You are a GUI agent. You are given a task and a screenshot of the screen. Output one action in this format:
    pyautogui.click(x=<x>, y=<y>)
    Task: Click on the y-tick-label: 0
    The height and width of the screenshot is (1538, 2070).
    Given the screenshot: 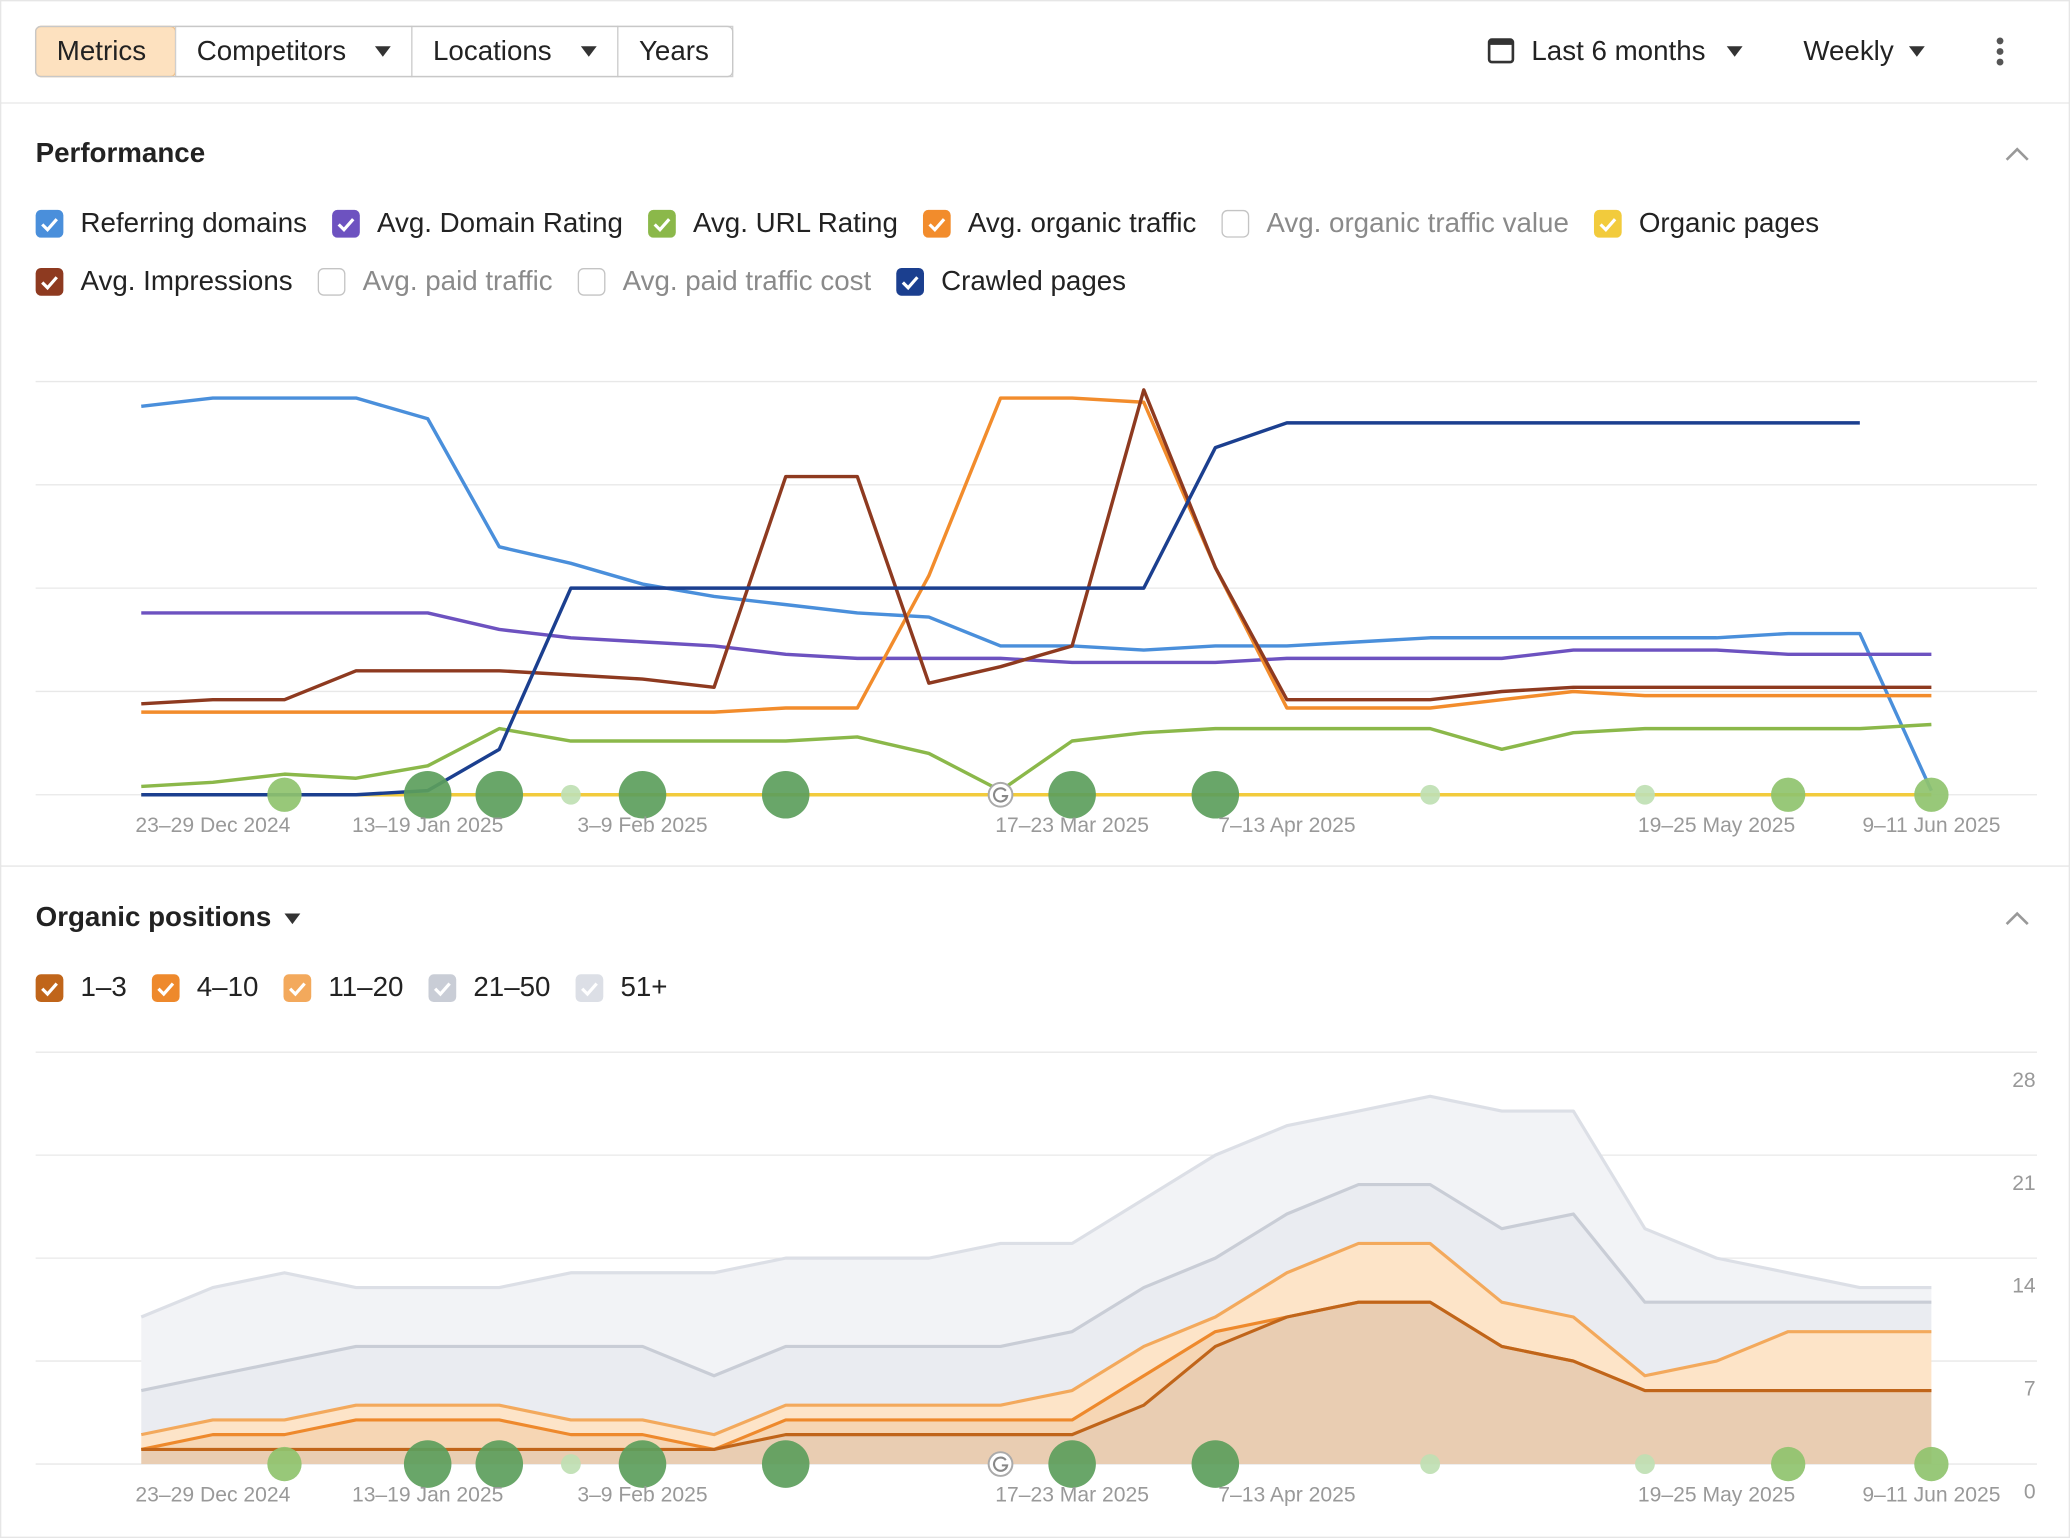 What is the action you would take?
    pyautogui.click(x=2030, y=1492)
    